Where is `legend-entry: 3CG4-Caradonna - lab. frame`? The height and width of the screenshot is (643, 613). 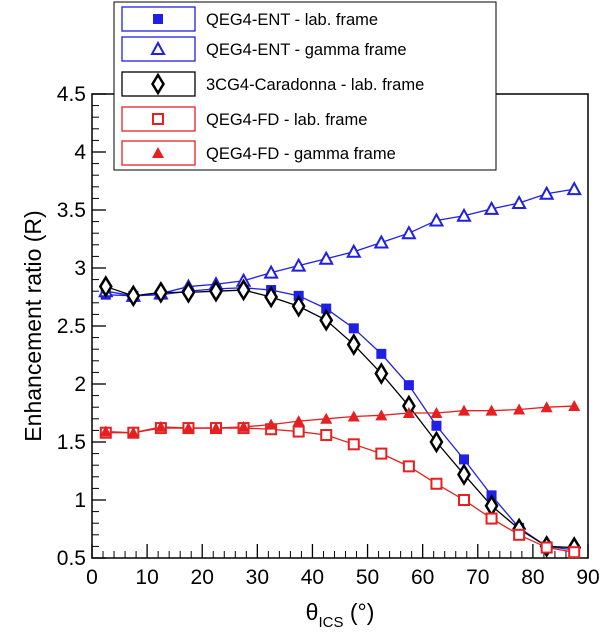 legend-entry: 3CG4-Caradonna - lab. frame is located at coordinates (272, 84).